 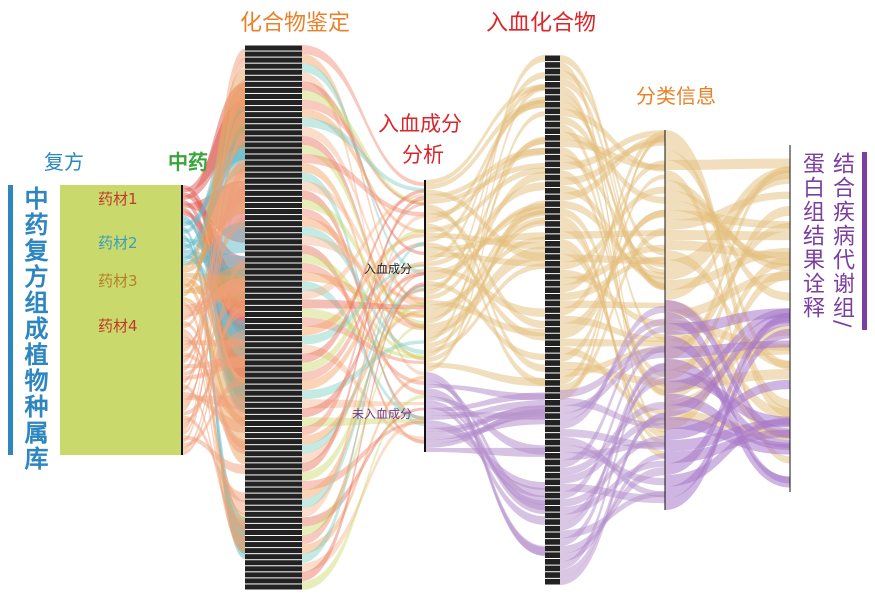 What do you see at coordinates (118, 326) in the screenshot?
I see `herb-label: 药材4` at bounding box center [118, 326].